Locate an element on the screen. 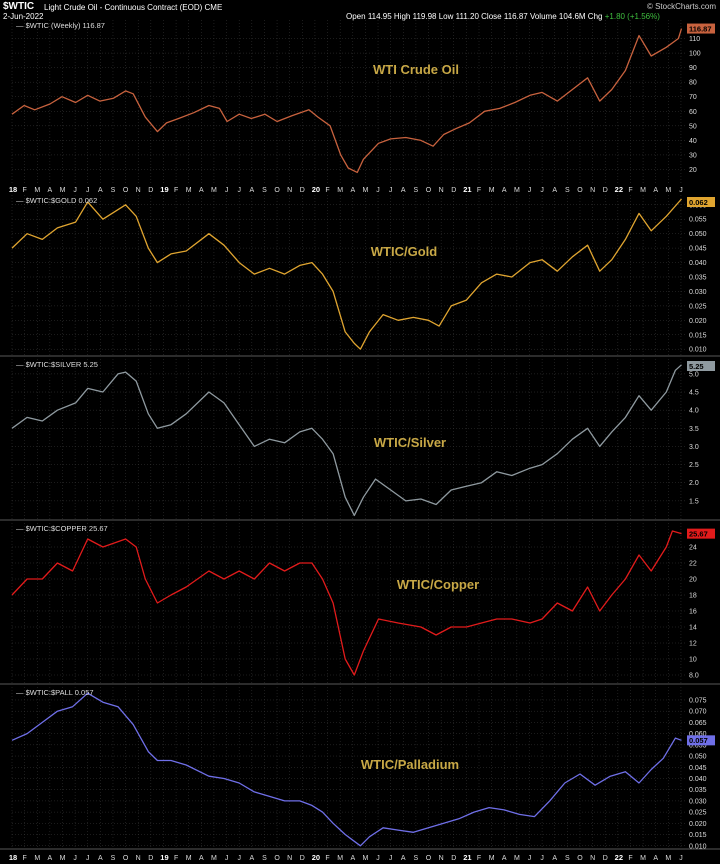 The image size is (720, 864). y-tick-label: 0.035 is located at coordinates (698, 278).